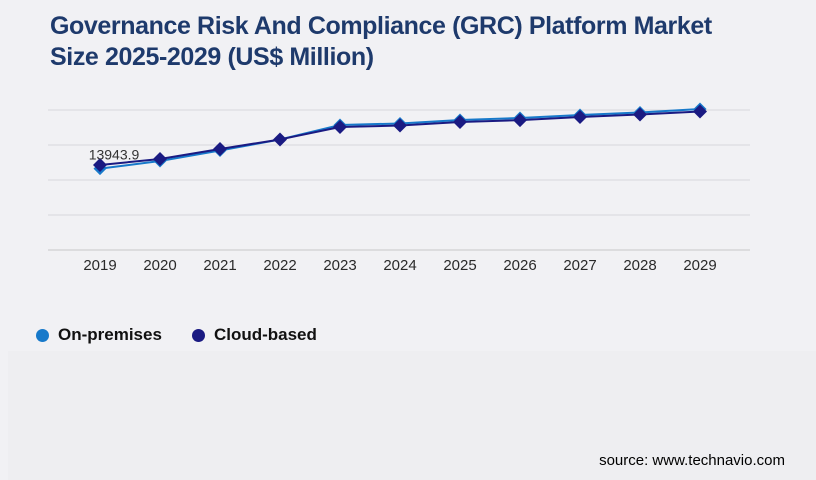 This screenshot has width=816, height=480. Describe the element at coordinates (279, 265) in the screenshot. I see `svg-text: 2022` at that location.